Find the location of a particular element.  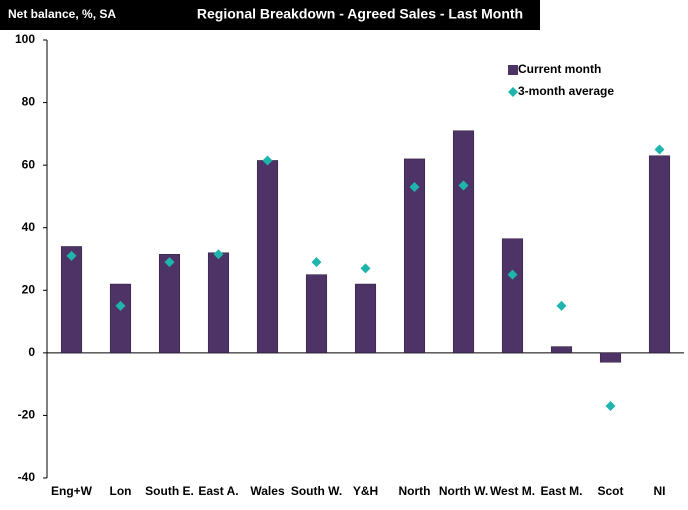

y-tick-label: -20 is located at coordinates (27, 415).